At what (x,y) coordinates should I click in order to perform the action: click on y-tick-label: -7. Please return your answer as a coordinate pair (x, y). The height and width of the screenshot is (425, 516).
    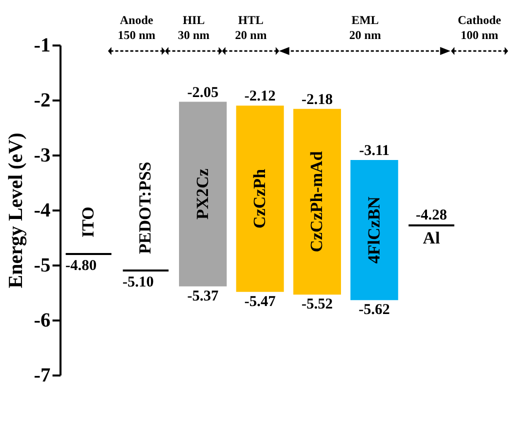
    Looking at the image, I should click on (42, 375).